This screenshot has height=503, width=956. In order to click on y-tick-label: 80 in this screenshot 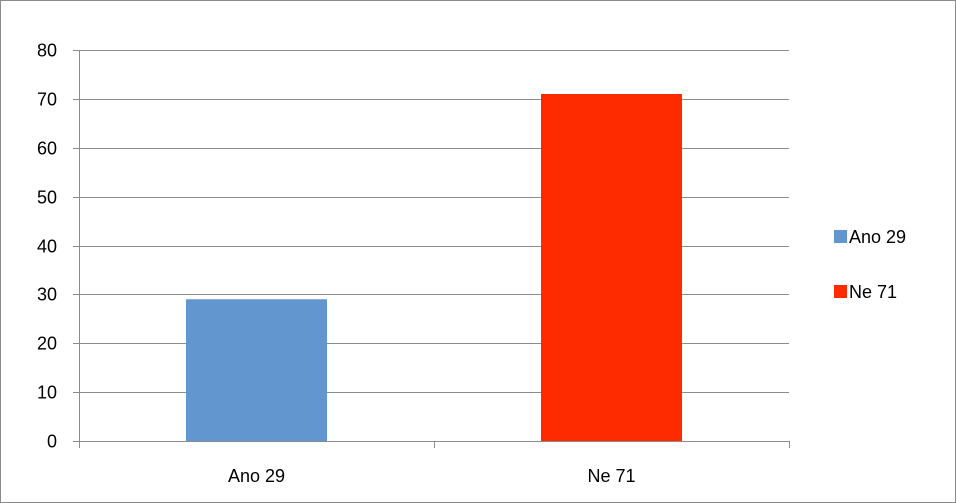, I will do `click(47, 51)`.